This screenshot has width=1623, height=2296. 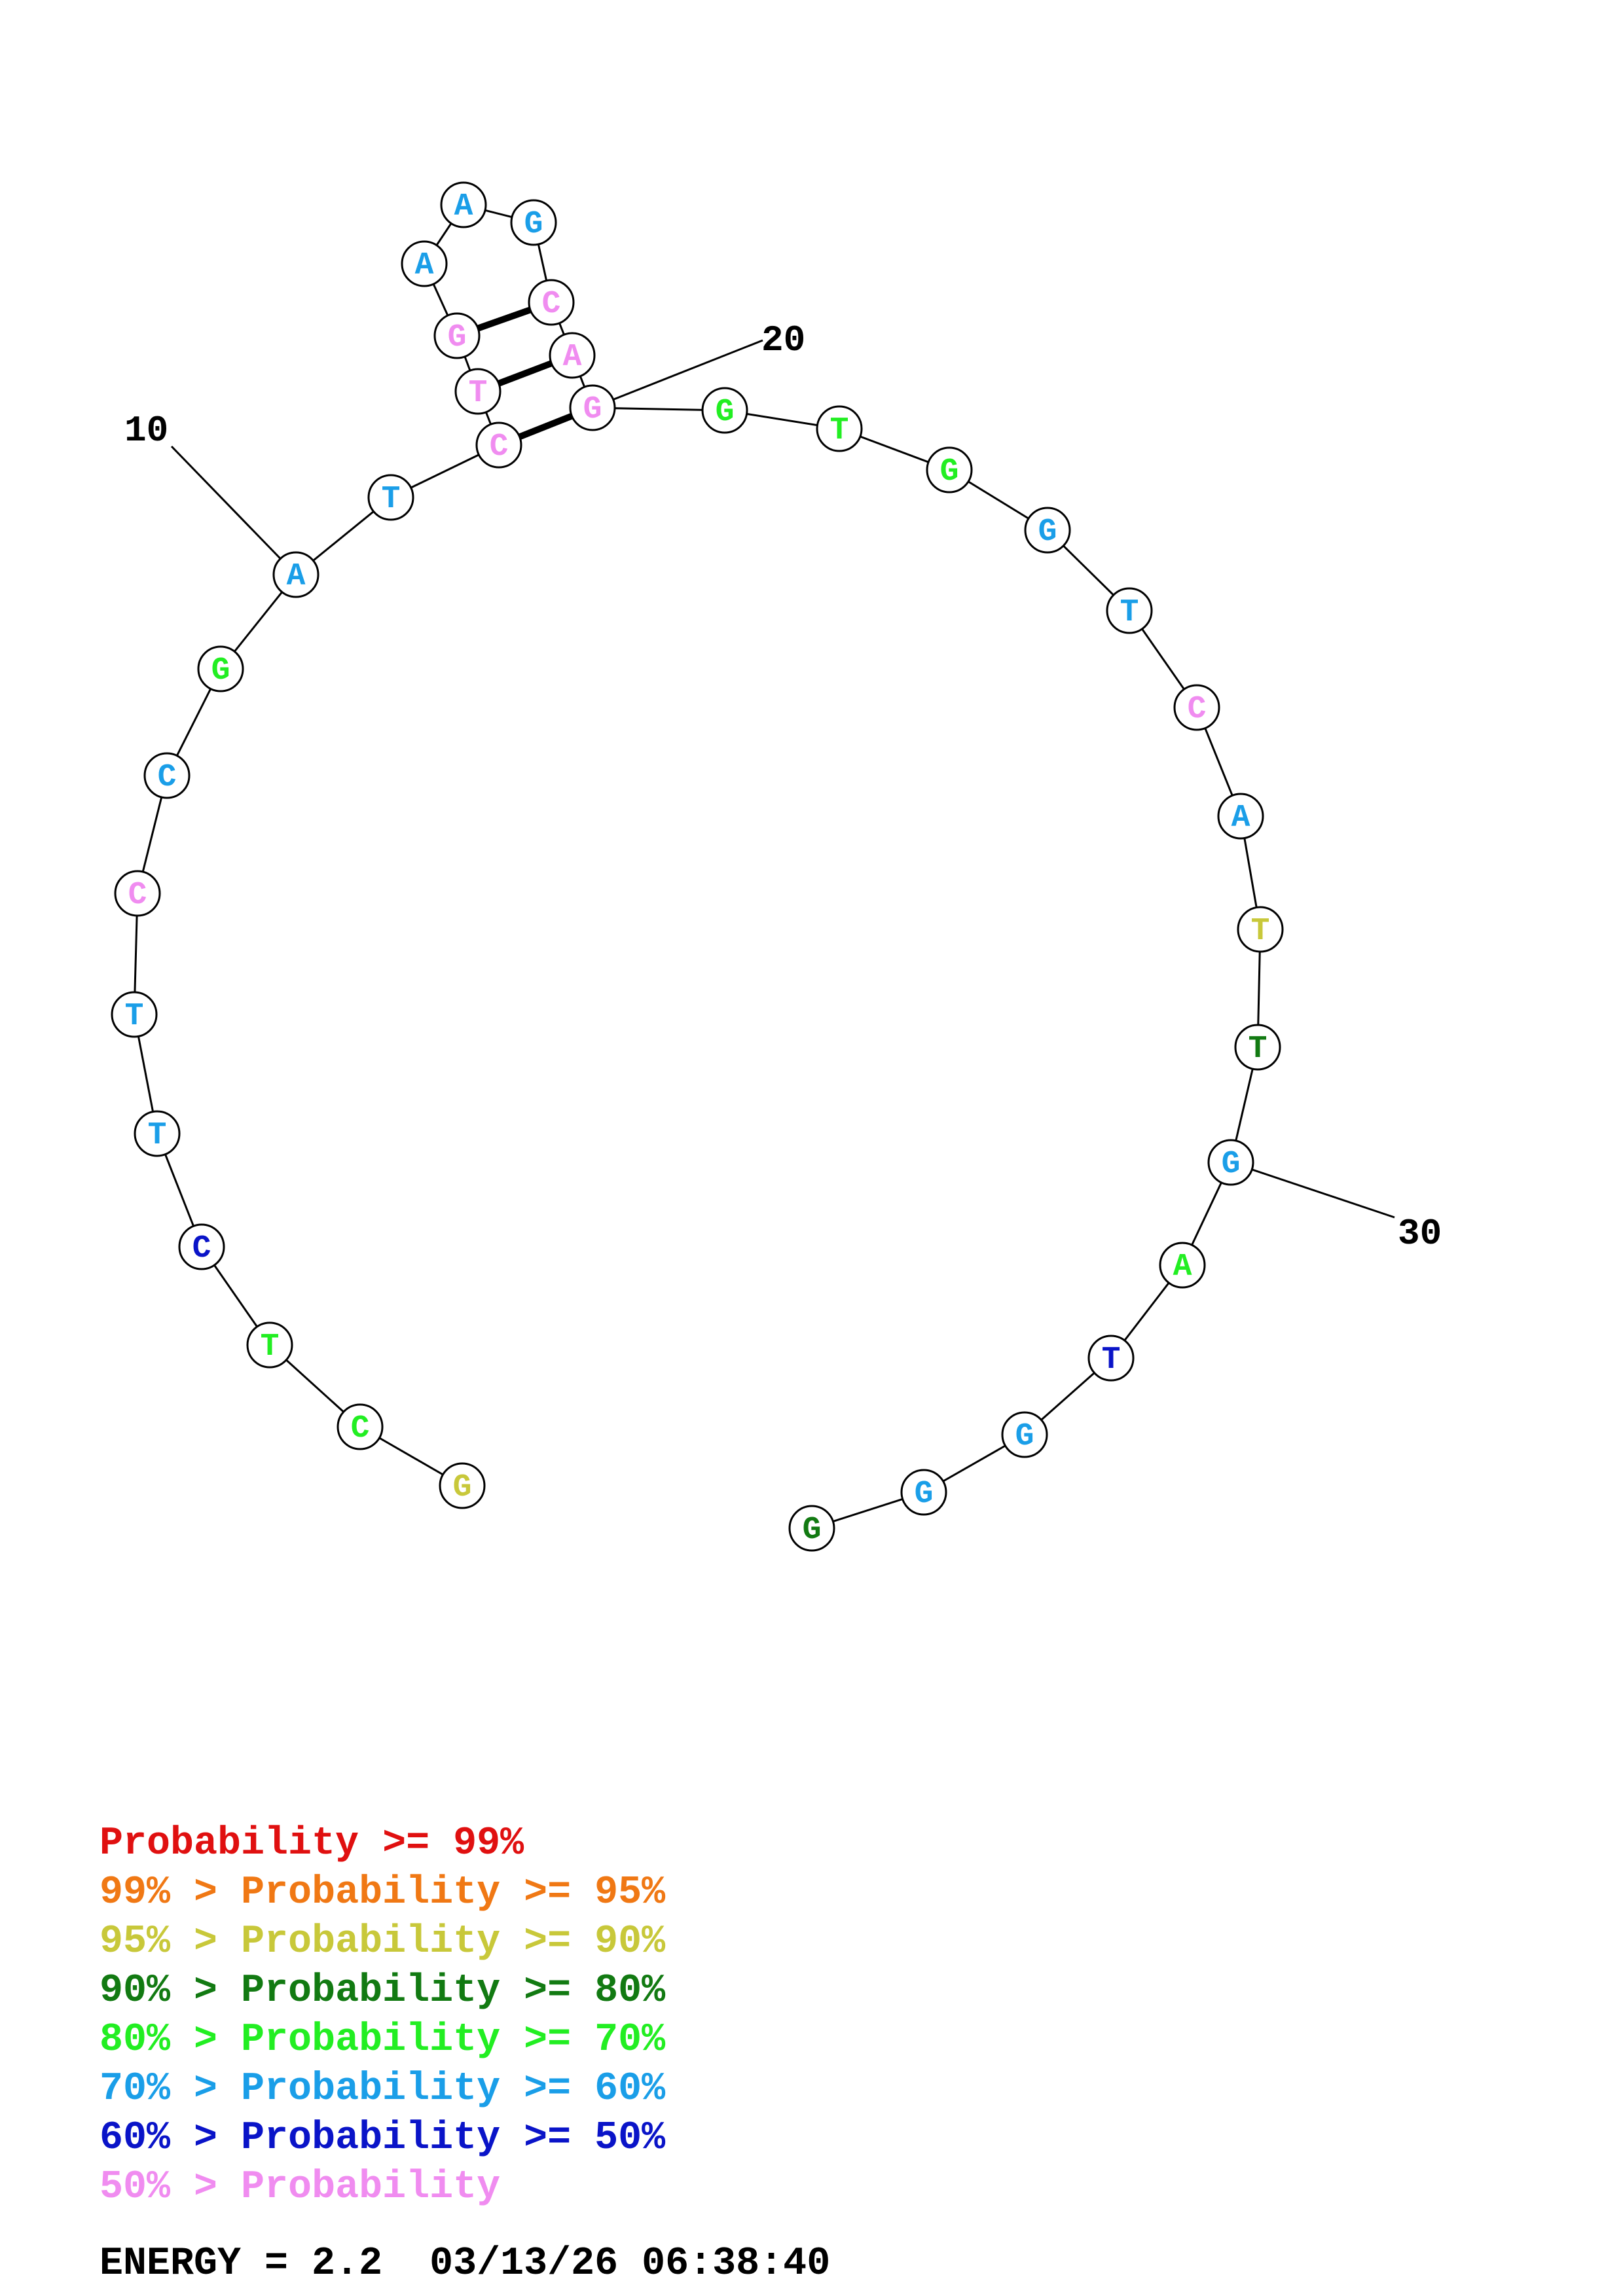 I want to click on legend-row: 70% > Probability >= 60%, so click(x=382, y=2089).